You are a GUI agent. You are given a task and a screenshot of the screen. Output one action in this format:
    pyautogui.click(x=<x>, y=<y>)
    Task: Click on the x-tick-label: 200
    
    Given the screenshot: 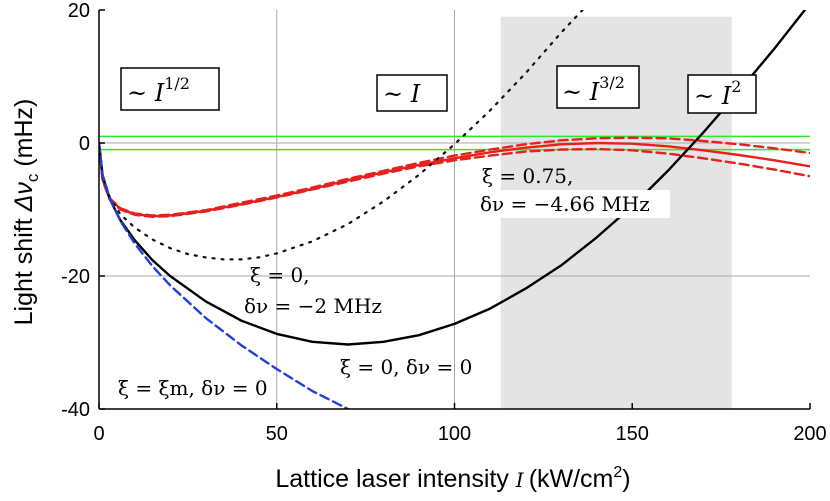 What is the action you would take?
    pyautogui.click(x=809, y=434)
    